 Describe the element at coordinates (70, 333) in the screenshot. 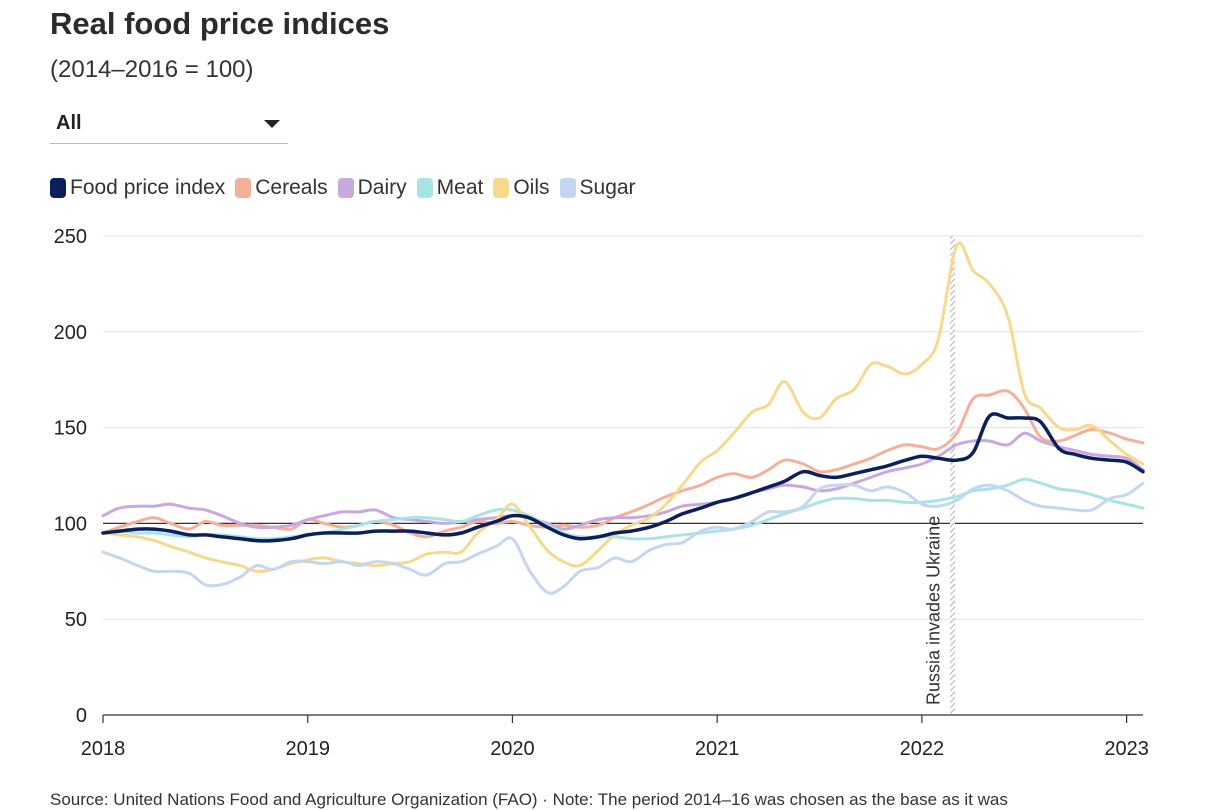

I see `y-tick-label: 200` at that location.